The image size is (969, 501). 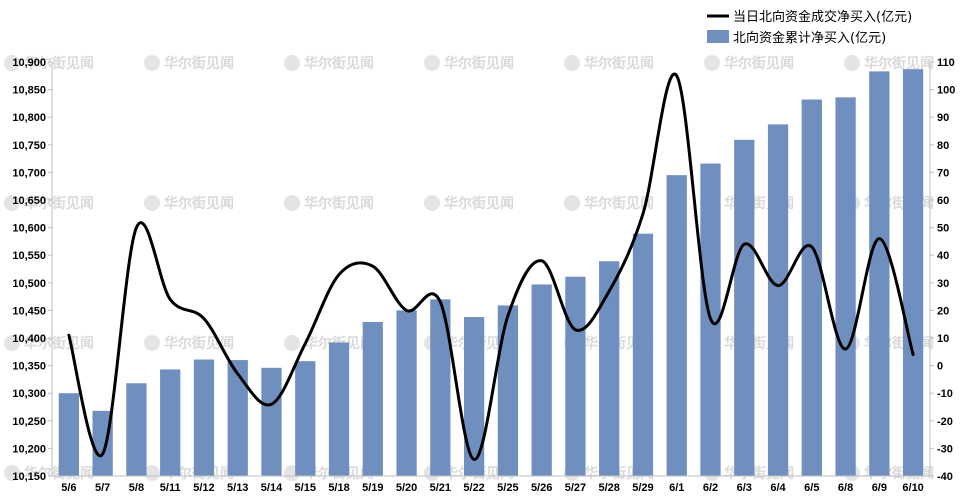 I want to click on y-left-tick-label: 10,400, so click(x=29, y=339).